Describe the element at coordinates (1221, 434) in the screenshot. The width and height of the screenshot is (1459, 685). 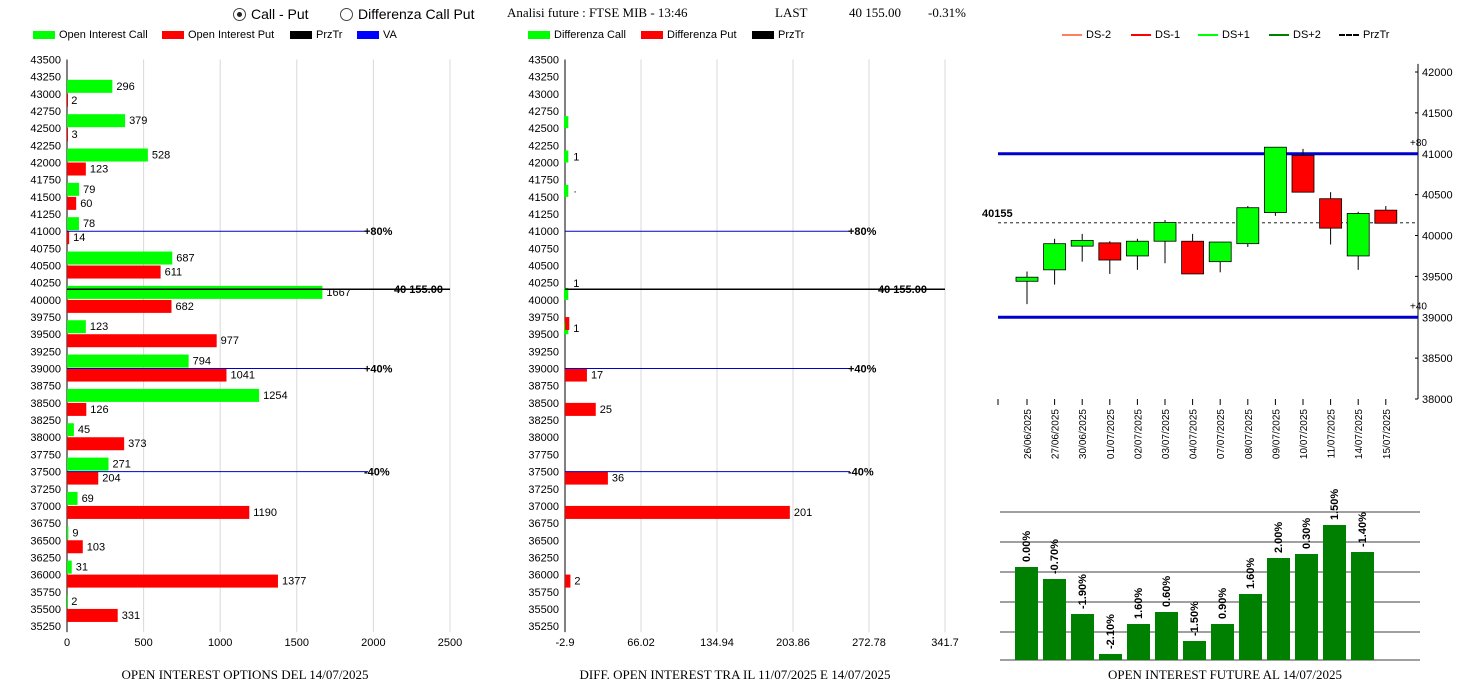
I see `date-label: 07/07/2025` at that location.